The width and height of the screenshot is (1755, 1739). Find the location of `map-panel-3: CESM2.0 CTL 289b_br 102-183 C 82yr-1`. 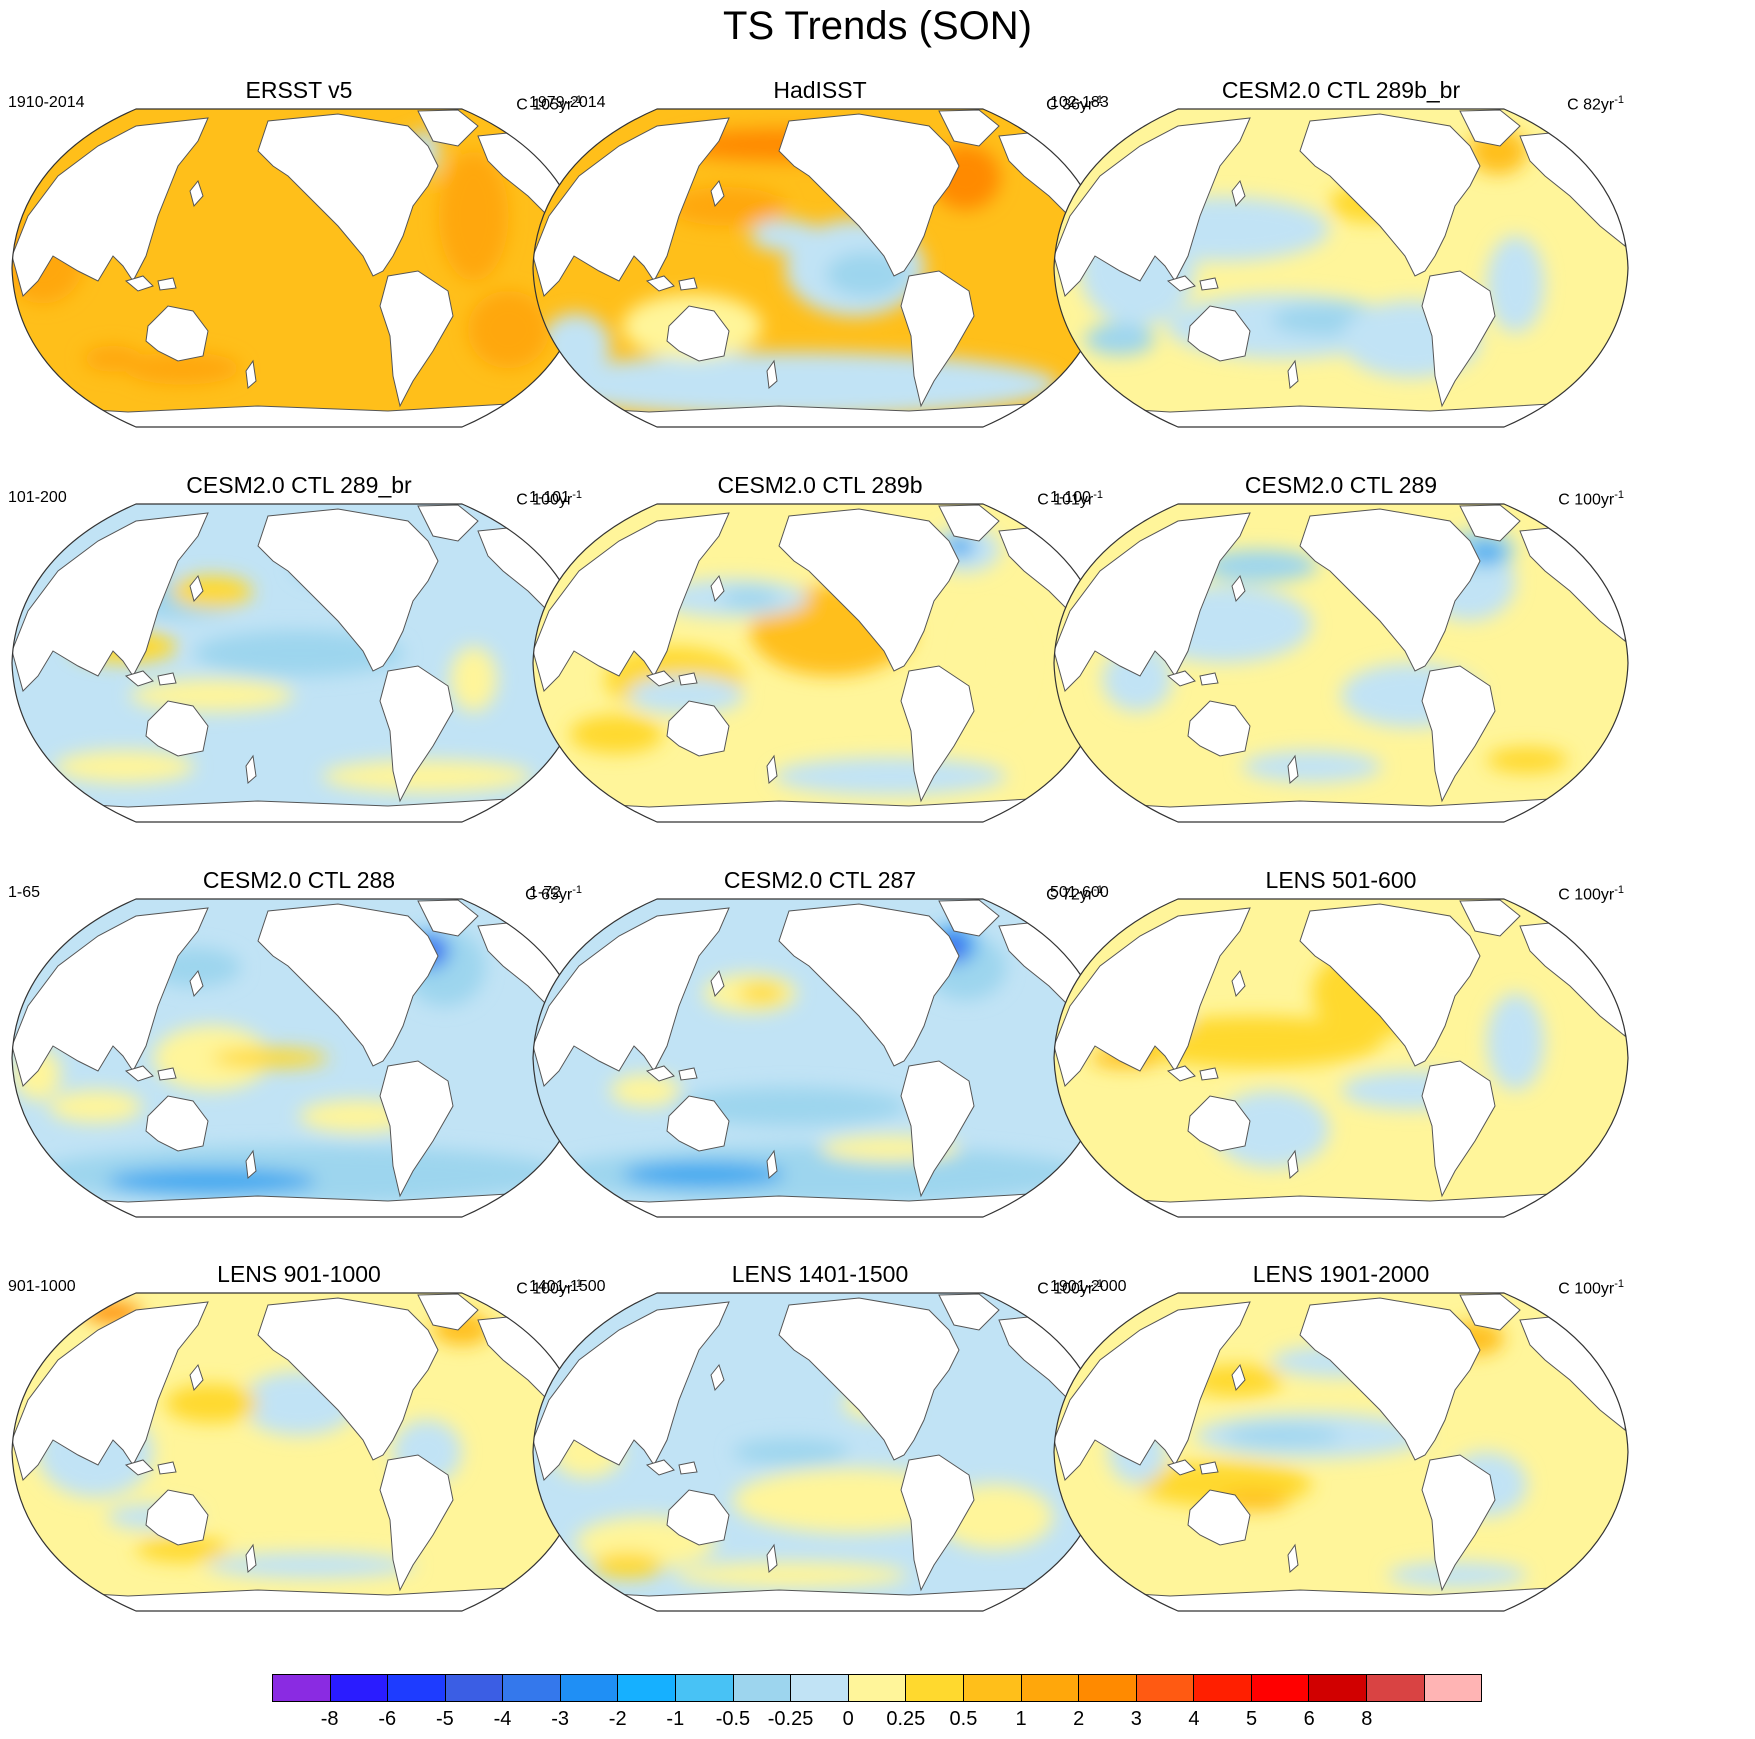

map-panel-3: CESM2.0 CTL 289b_br 102-183 C 82yr-1 is located at coordinates (1341, 275).